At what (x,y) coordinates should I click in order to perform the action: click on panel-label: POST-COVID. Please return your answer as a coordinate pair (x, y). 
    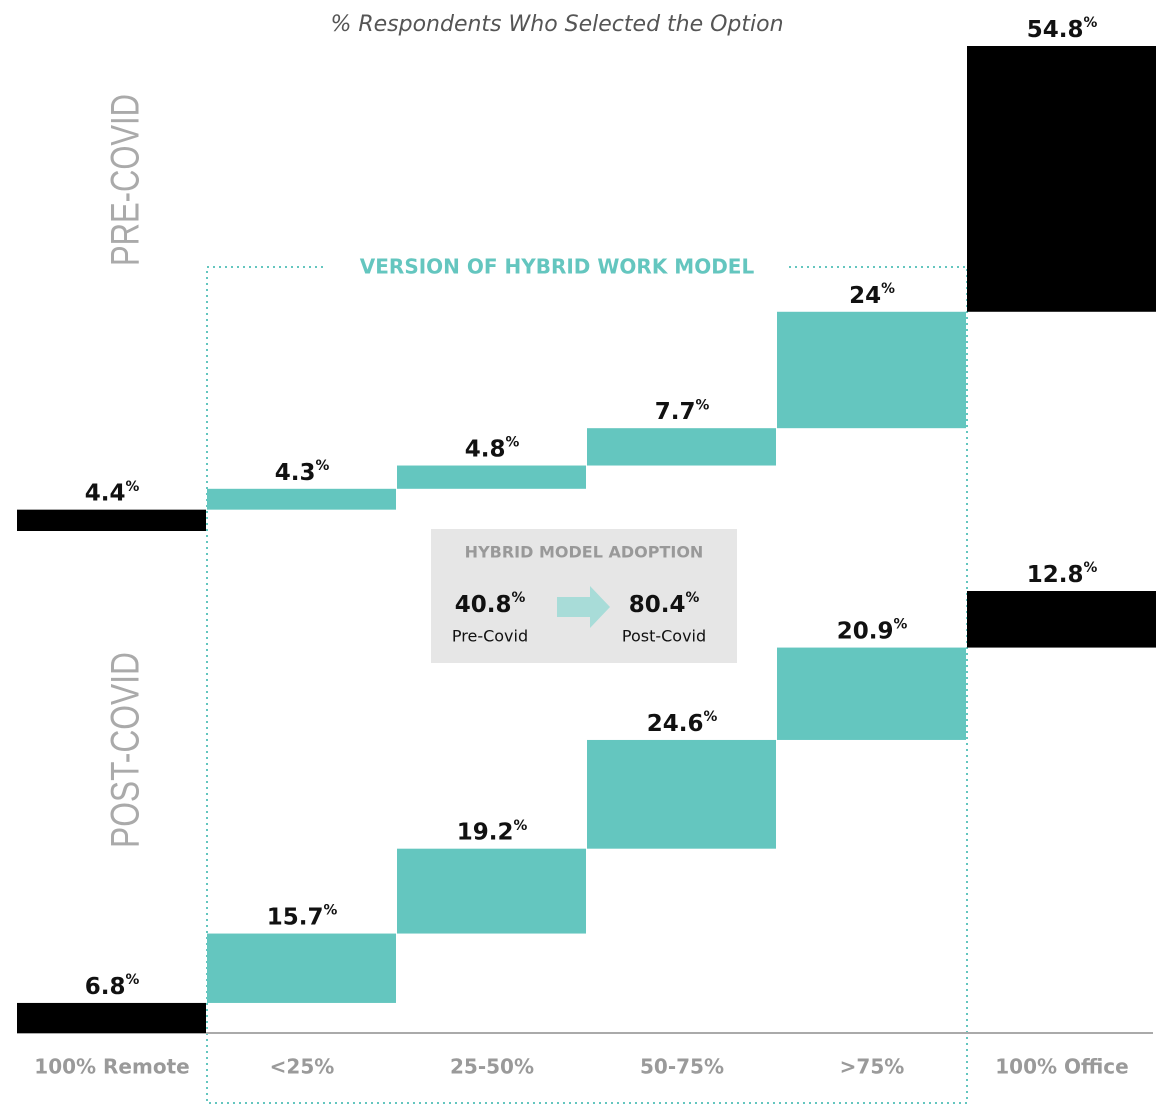
    Looking at the image, I should click on (126, 750).